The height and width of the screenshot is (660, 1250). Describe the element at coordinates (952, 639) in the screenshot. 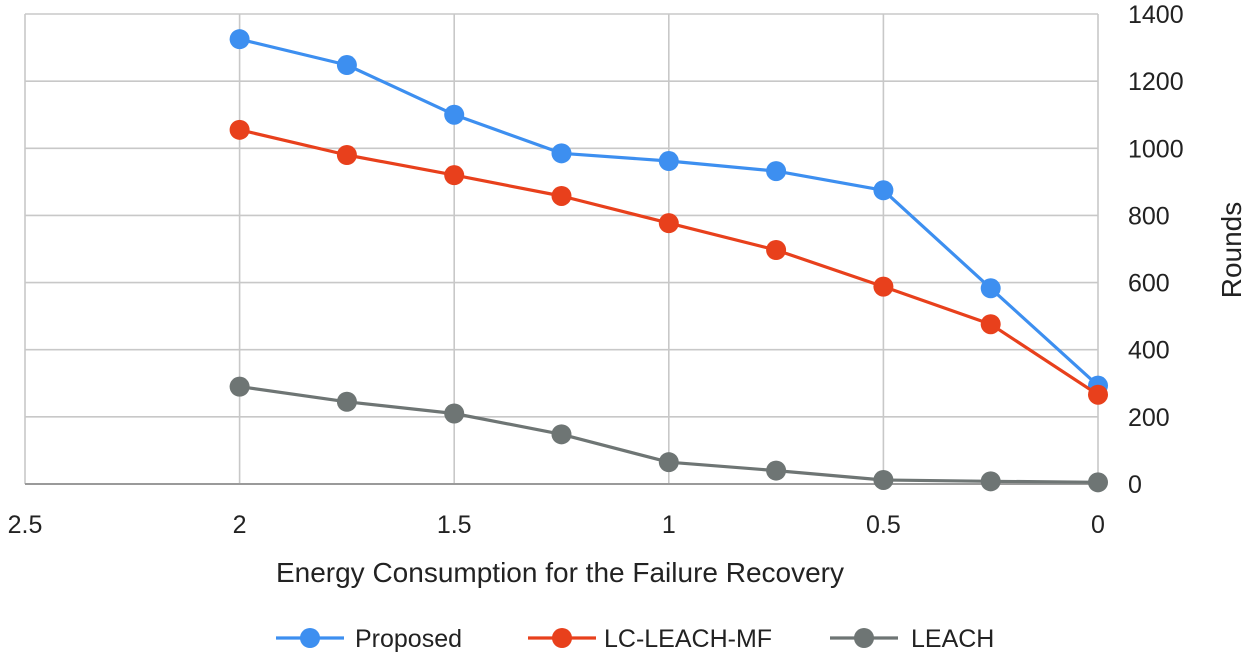

I see `legend-label: LEACH` at that location.